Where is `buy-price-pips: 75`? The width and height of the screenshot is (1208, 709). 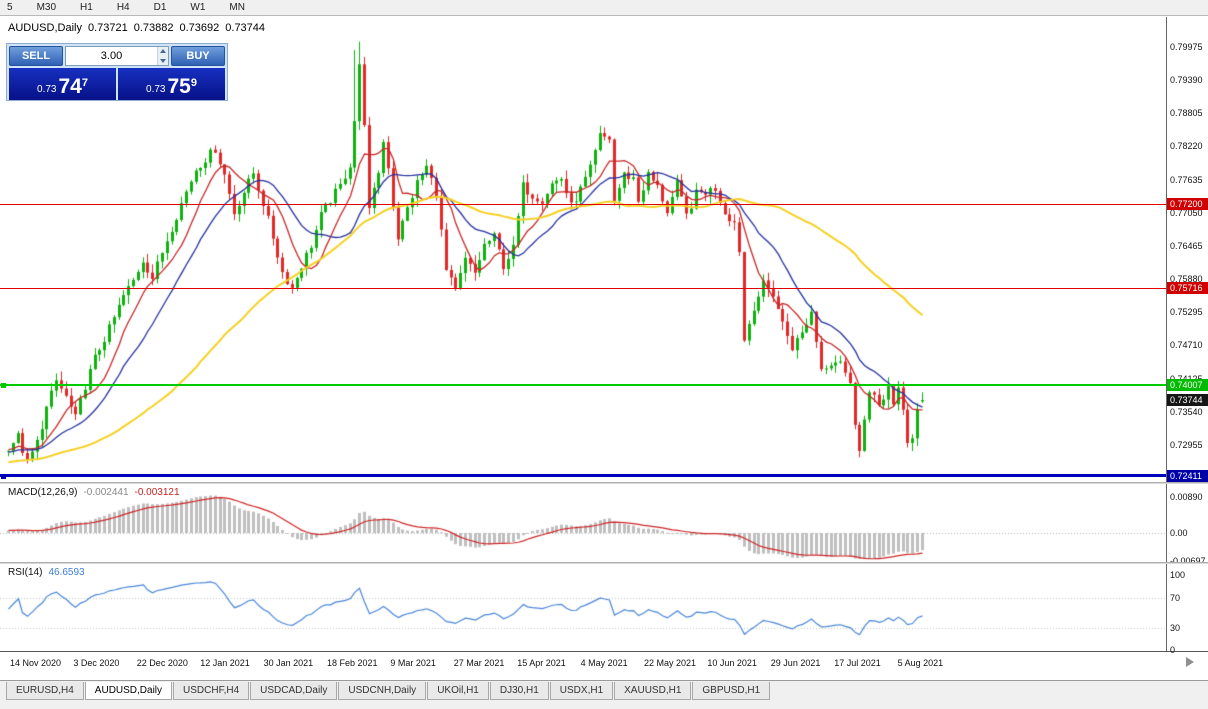
buy-price-pips: 75 is located at coordinates (179, 86).